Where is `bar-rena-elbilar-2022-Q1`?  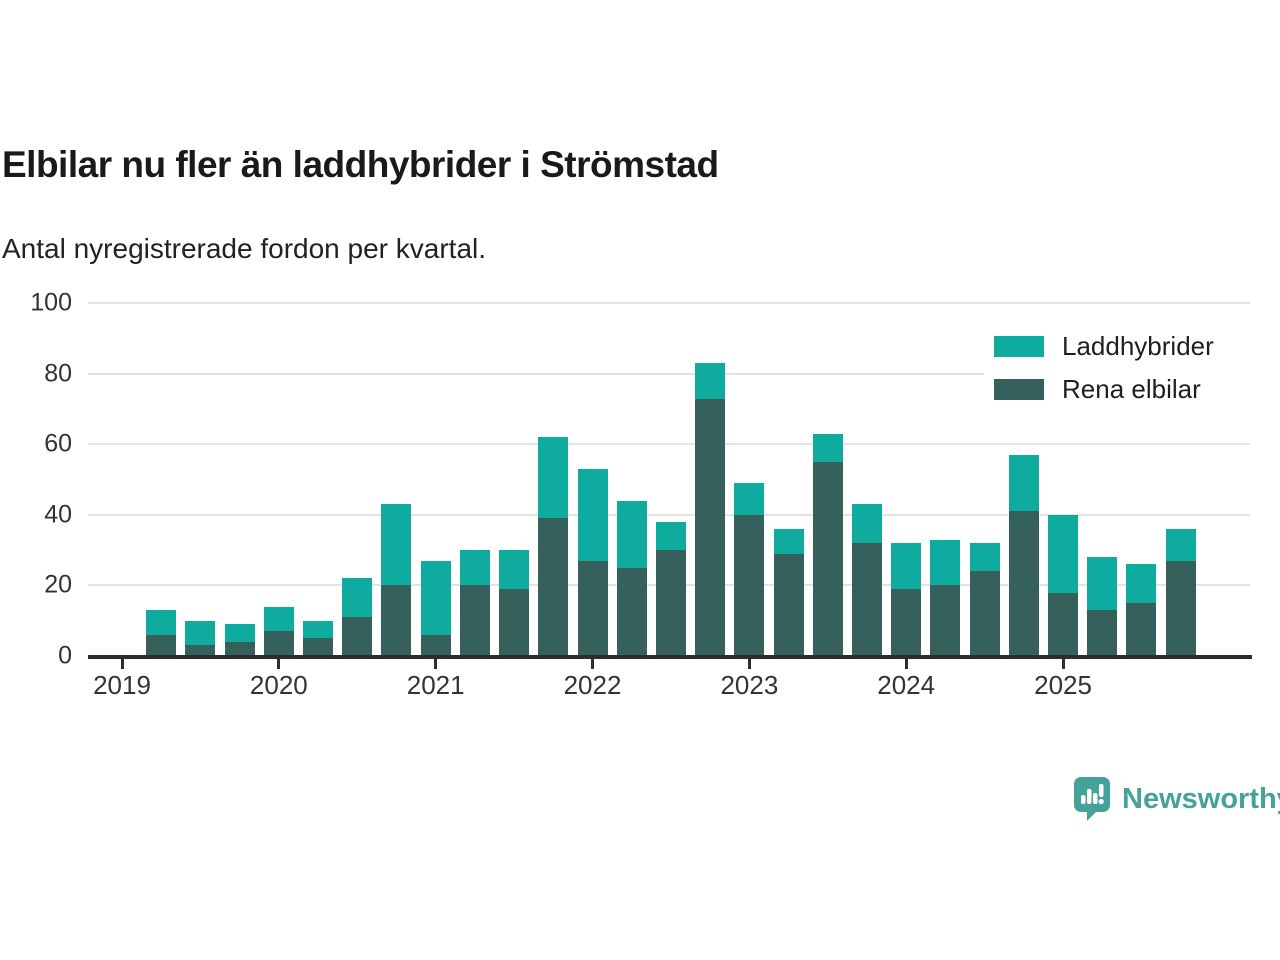 bar-rena-elbilar-2022-Q1 is located at coordinates (592, 608).